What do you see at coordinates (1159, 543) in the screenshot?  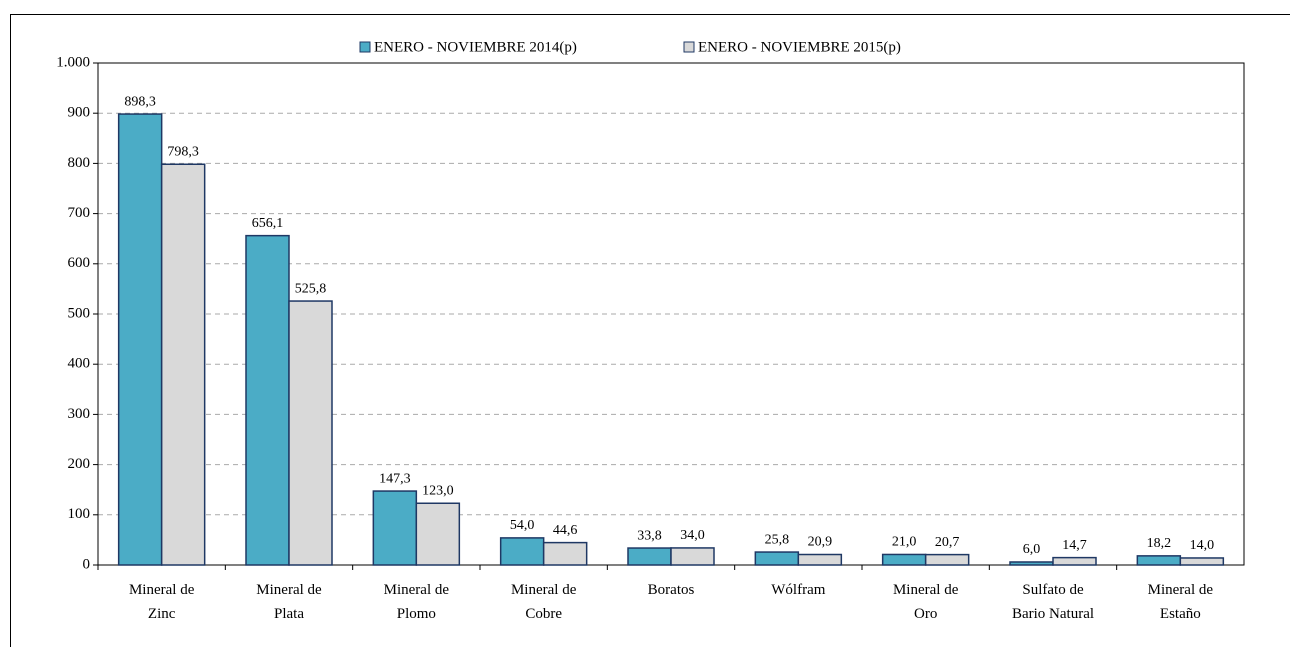 I see `data-label: 18,2` at bounding box center [1159, 543].